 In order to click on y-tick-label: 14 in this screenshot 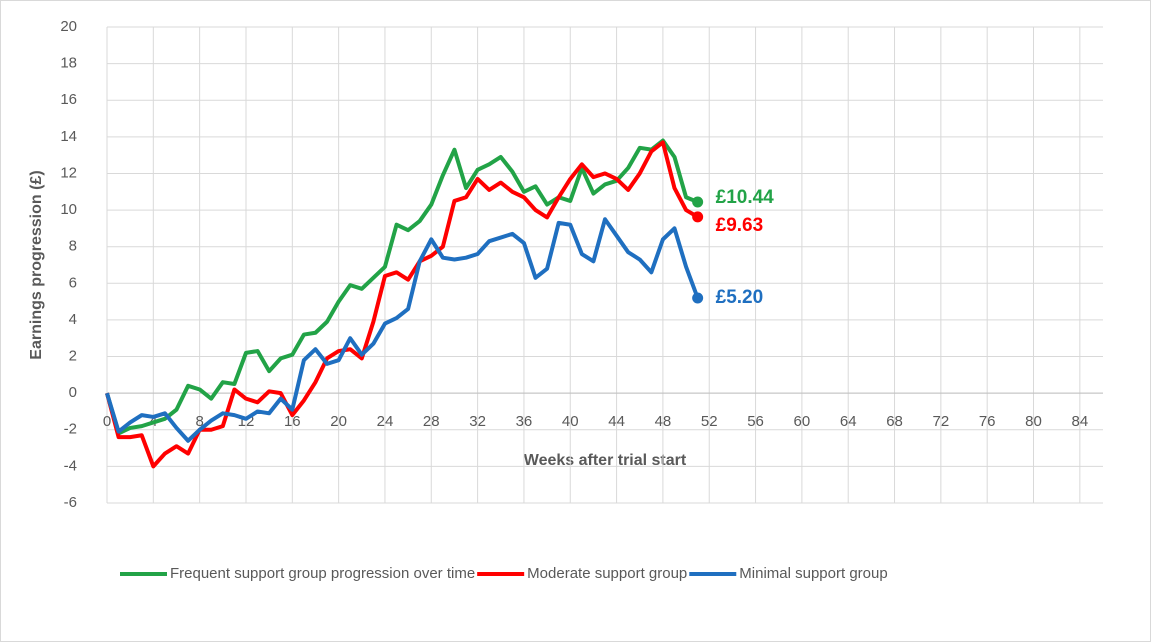, I will do `click(68, 136)`.